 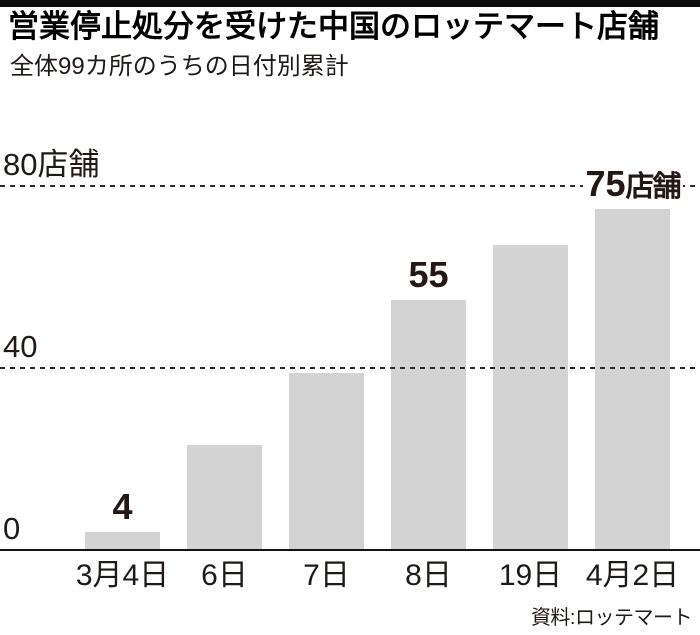 I want to click on value-number: 4, so click(x=122, y=507).